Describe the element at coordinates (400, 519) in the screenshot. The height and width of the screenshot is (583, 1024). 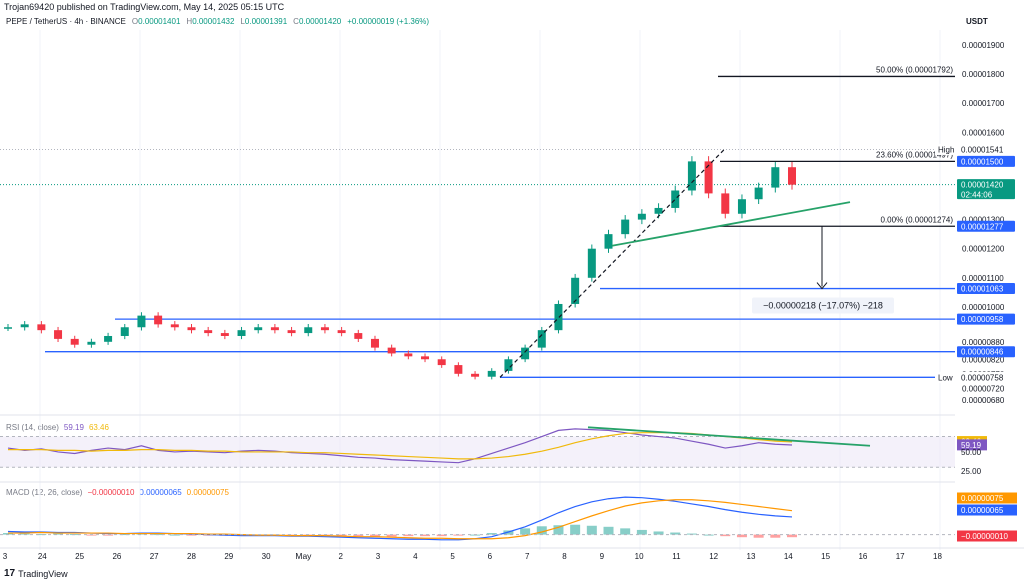
I see `macd-signal-line` at that location.